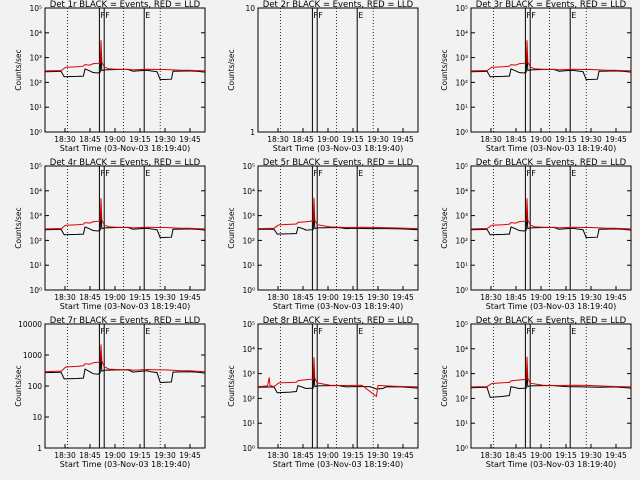 The height and width of the screenshot is (480, 640). What do you see at coordinates (39, 448) in the screenshot?
I see `y-tick-label: 1` at bounding box center [39, 448].